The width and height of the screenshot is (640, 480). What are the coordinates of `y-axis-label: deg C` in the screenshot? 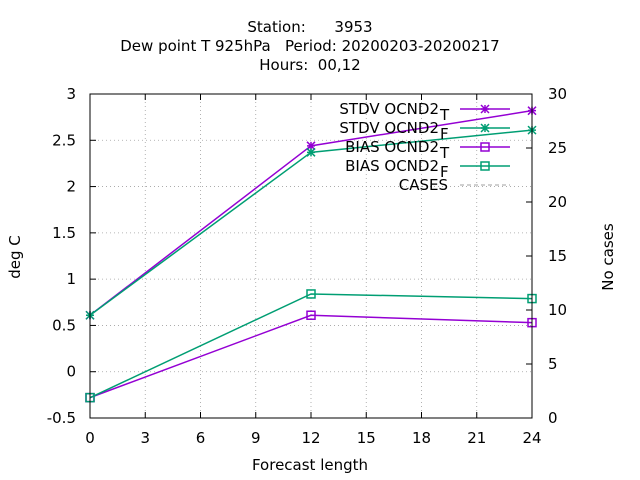 It's located at (15, 257).